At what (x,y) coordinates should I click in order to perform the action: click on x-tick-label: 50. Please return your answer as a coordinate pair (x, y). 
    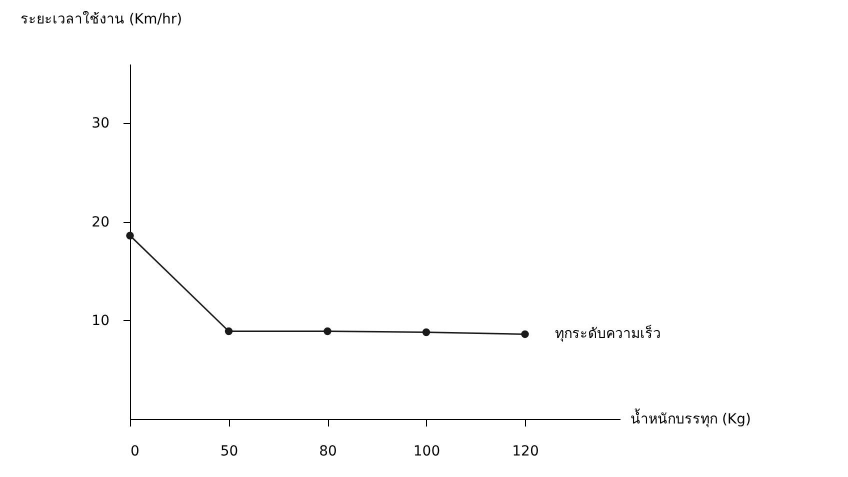
    Looking at the image, I should click on (229, 452).